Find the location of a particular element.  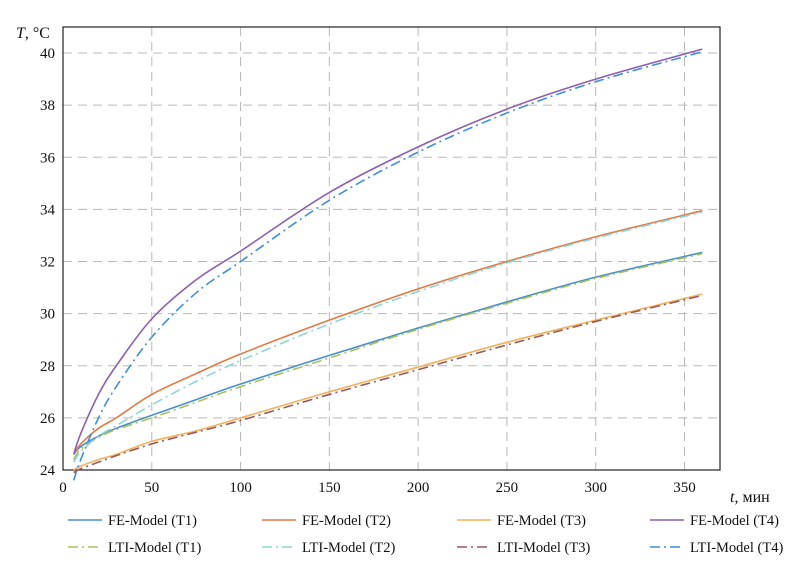

y-tick-label: 26 is located at coordinates (48, 419).